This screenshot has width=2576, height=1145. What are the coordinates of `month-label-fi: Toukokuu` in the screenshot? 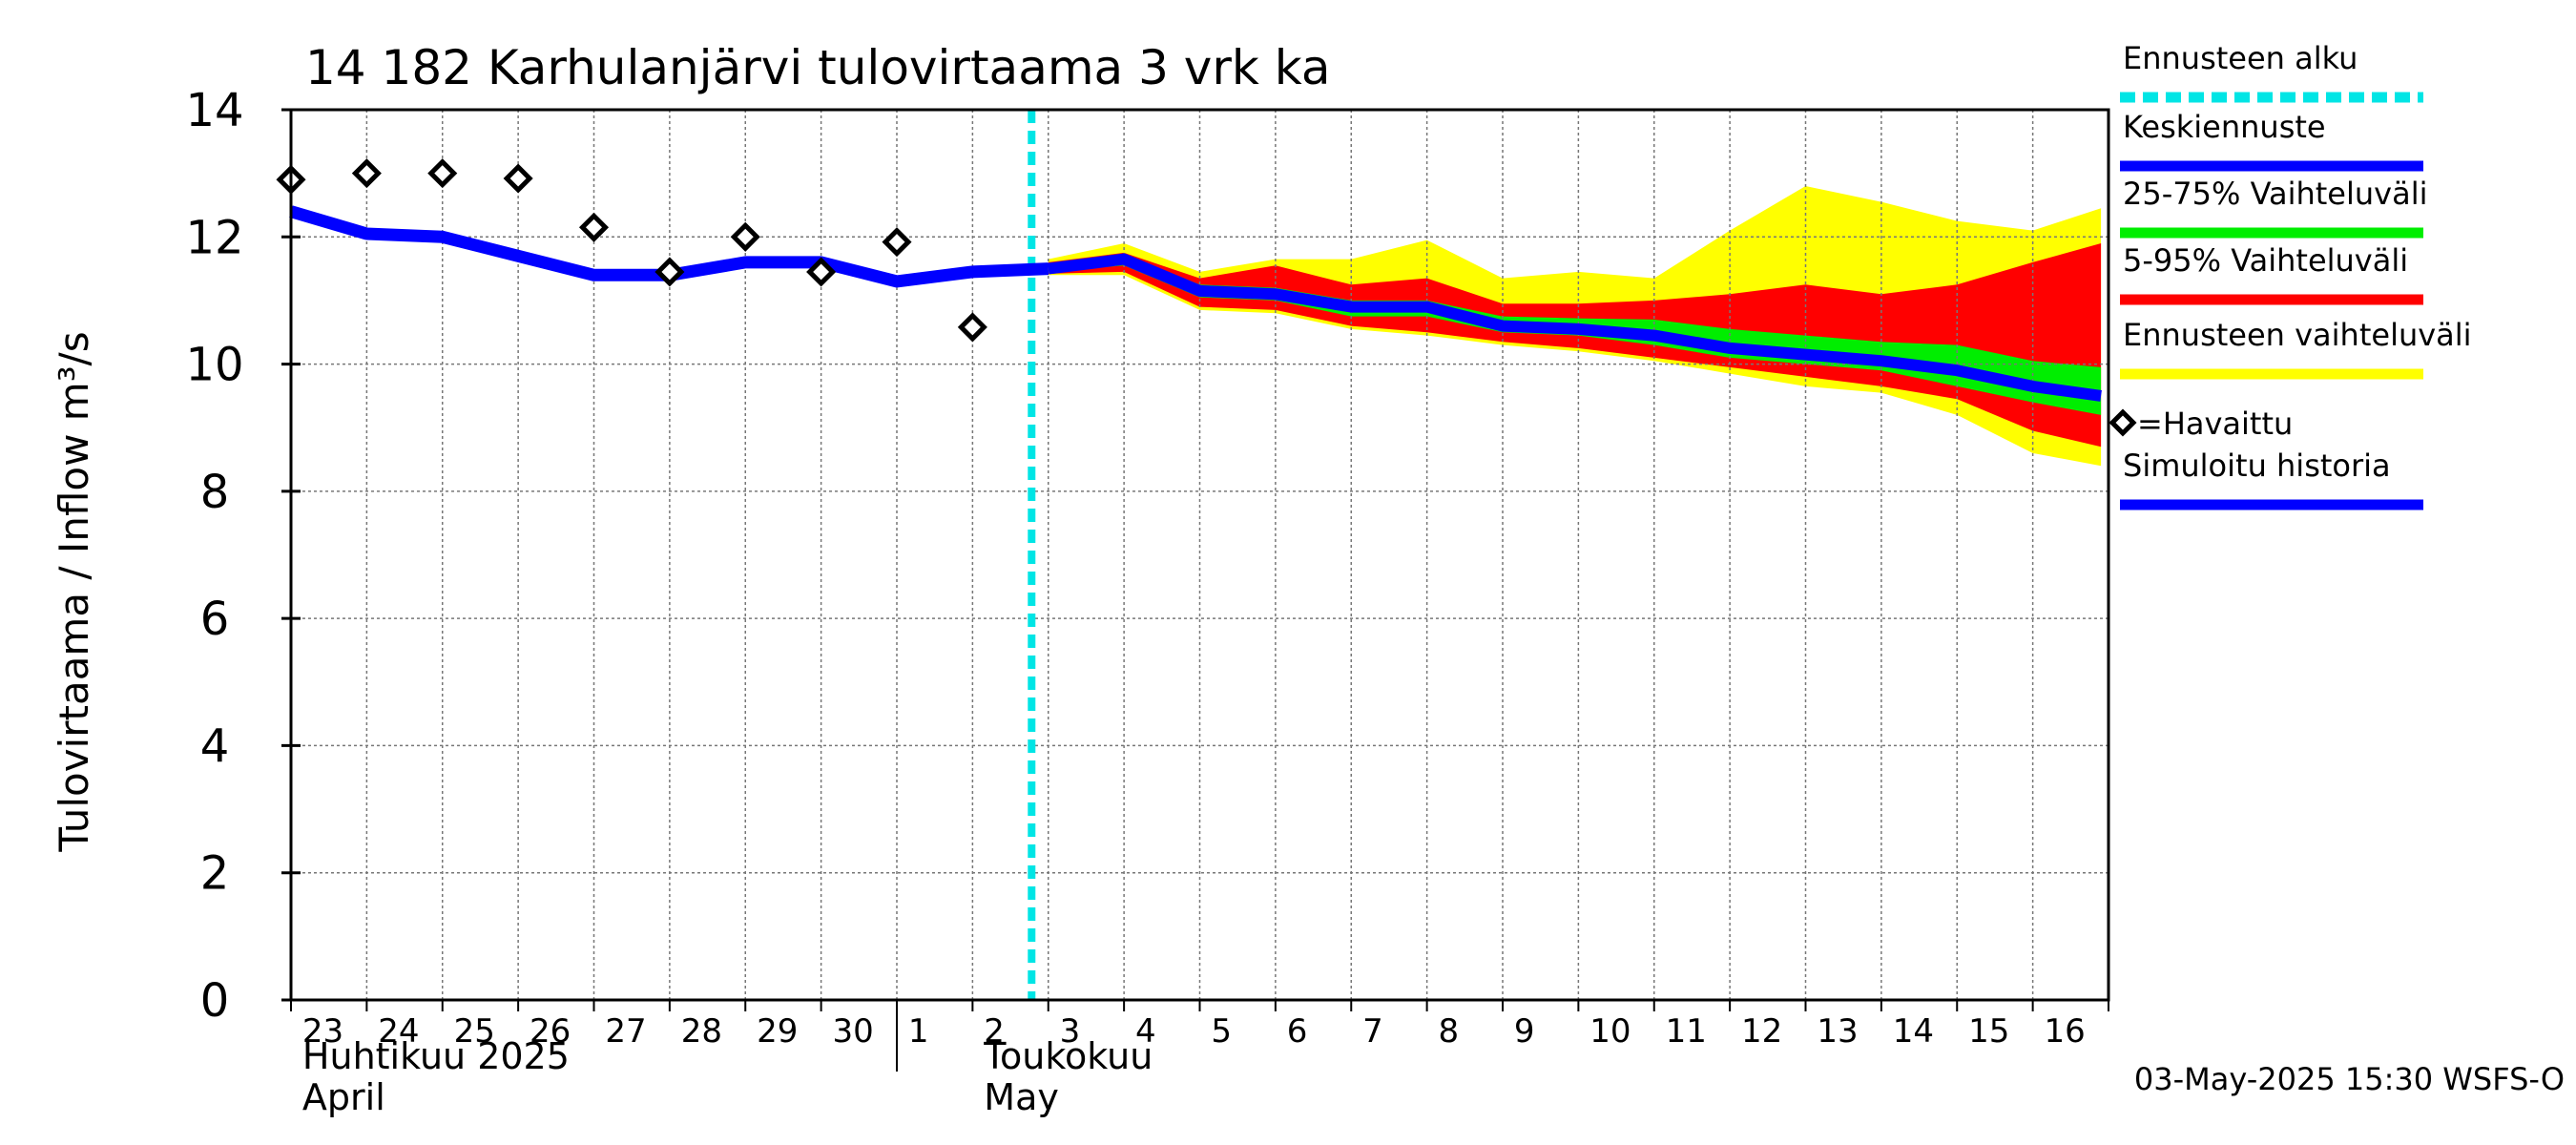 It's located at (1068, 1056).